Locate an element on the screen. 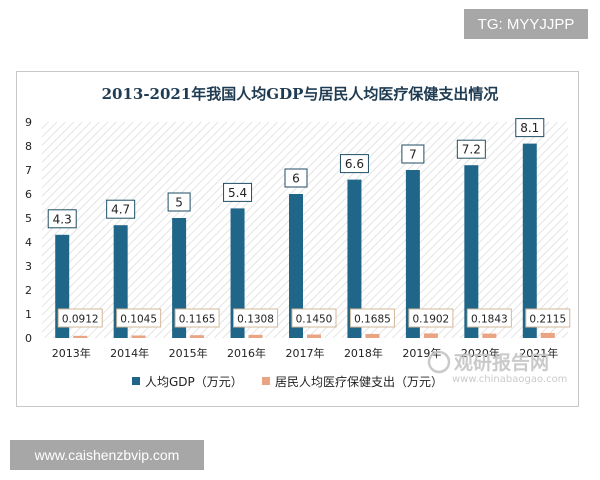 The image size is (600, 480). corner-tag: TG: MYYJJPP is located at coordinates (526, 24).